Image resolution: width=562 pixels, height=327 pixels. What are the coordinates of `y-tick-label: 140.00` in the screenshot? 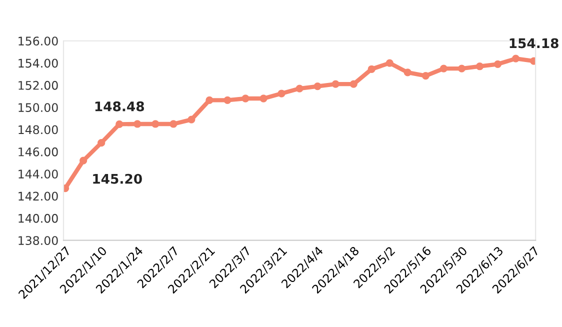 It's located at (38, 218).